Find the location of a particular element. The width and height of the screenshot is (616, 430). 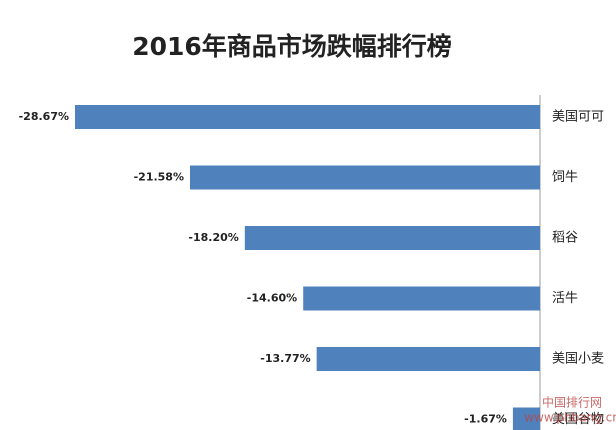

value-label: -28.67% is located at coordinates (44, 116).